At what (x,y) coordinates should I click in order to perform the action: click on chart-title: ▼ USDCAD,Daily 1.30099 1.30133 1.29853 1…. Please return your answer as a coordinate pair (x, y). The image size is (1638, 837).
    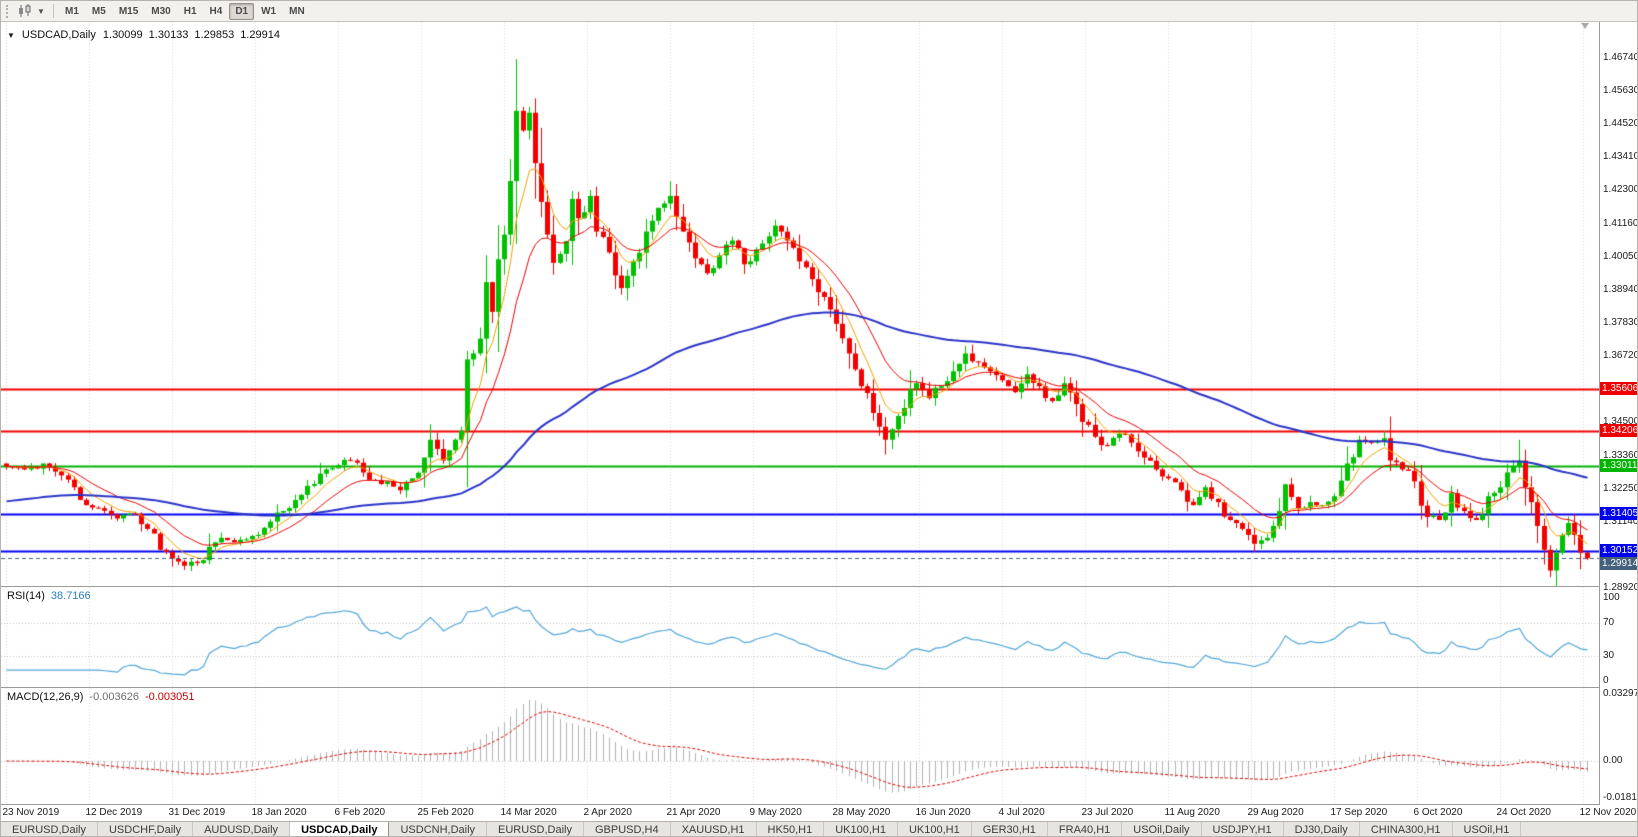
    Looking at the image, I should click on (143, 35).